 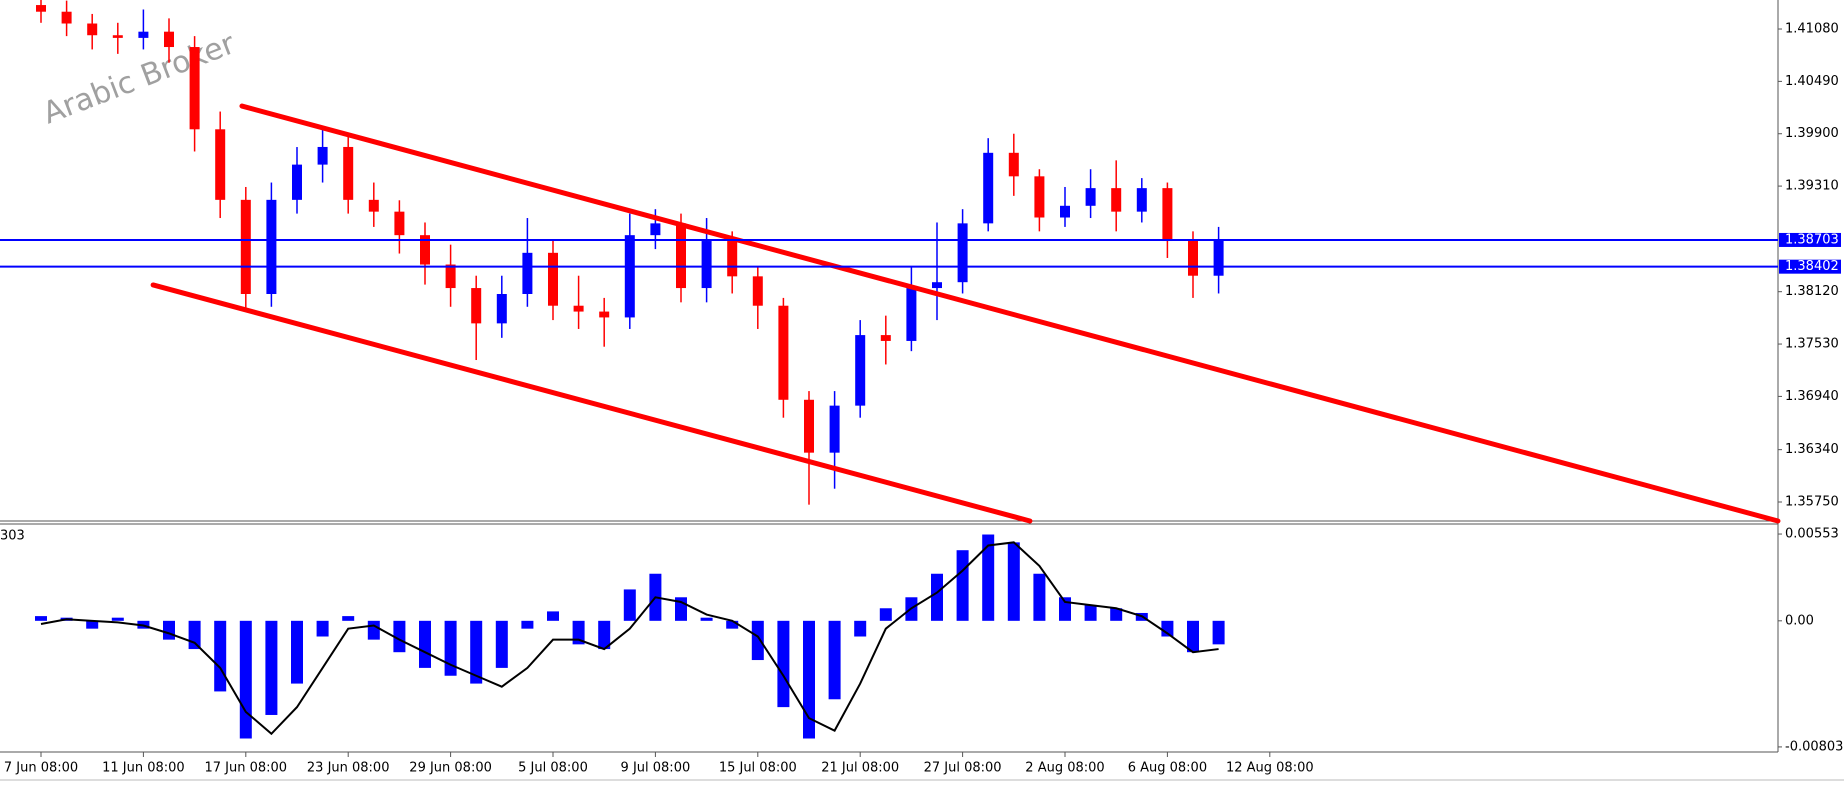 I want to click on y-tick-label: 0.00553, so click(x=1812, y=534).